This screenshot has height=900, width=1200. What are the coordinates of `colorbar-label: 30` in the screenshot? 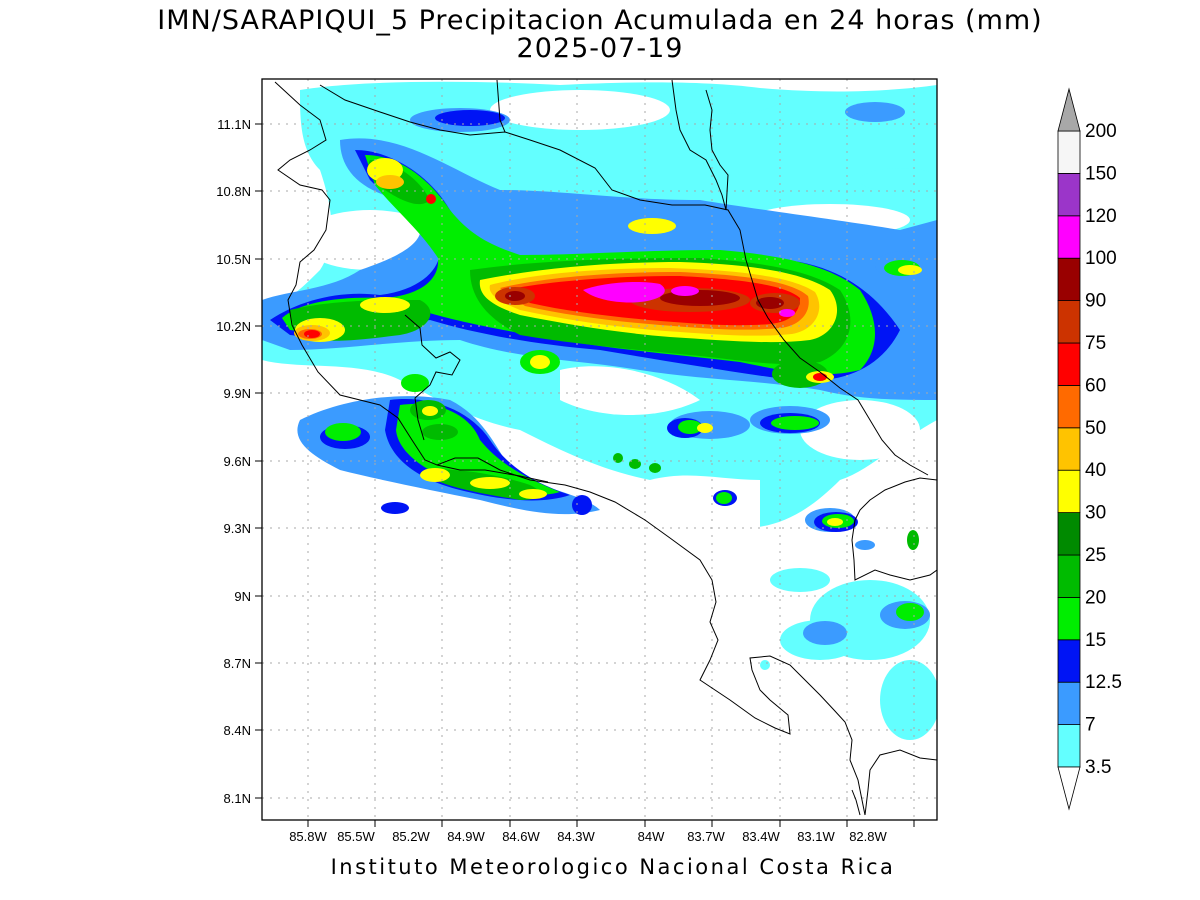 It's located at (1095, 513).